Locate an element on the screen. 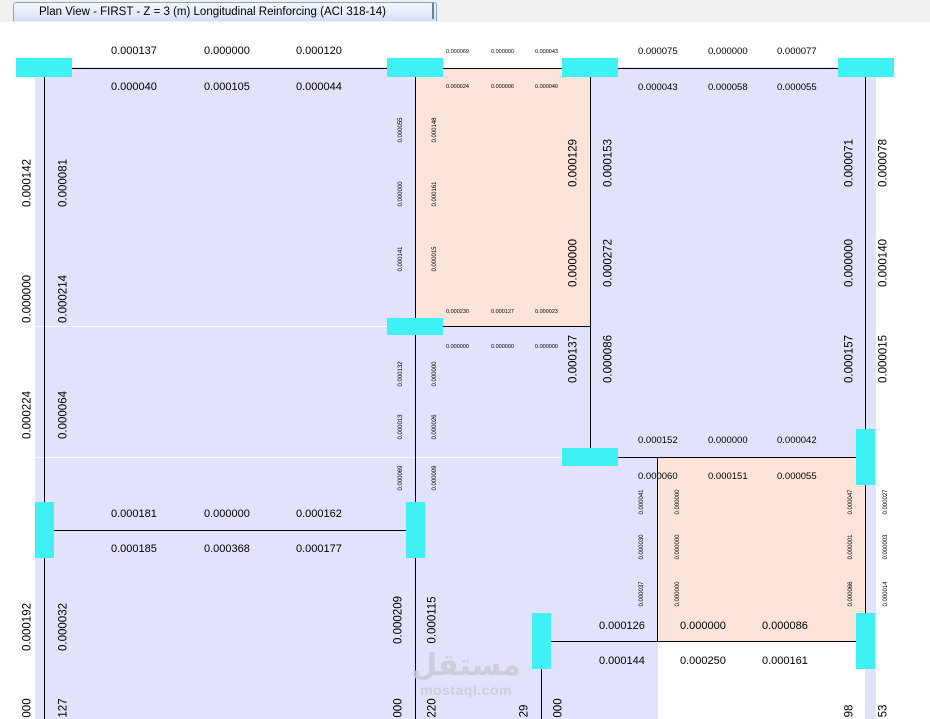  beam-value-vertical: 0.000157 is located at coordinates (849, 359).